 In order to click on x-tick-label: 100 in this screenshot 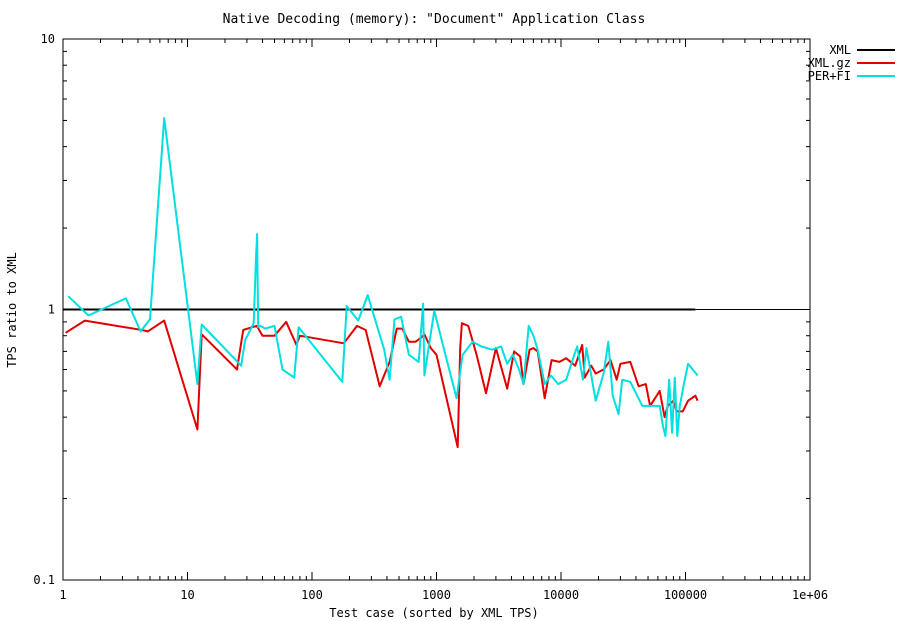, I will do `click(312, 595)`.